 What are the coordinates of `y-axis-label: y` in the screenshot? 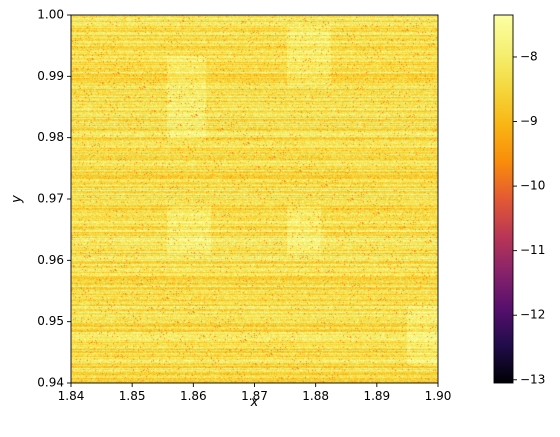 It's located at (17, 199).